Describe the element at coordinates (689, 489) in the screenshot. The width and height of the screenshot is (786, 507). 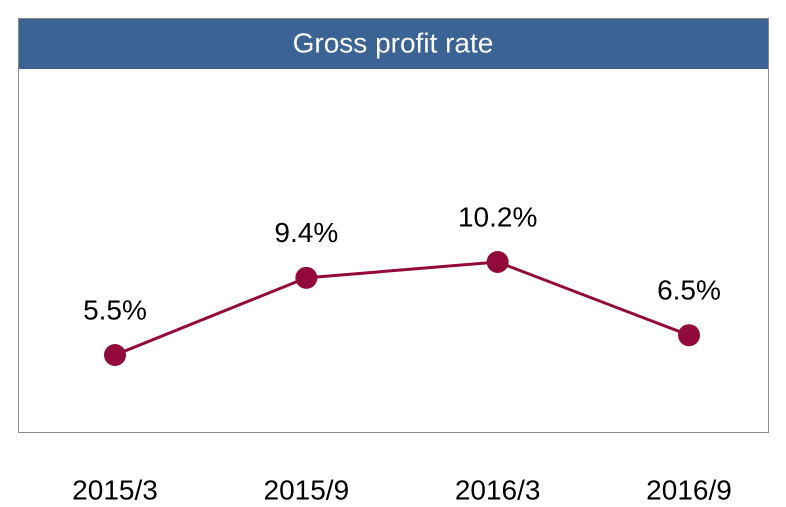
I see `x-tick-label: 2016/9` at that location.